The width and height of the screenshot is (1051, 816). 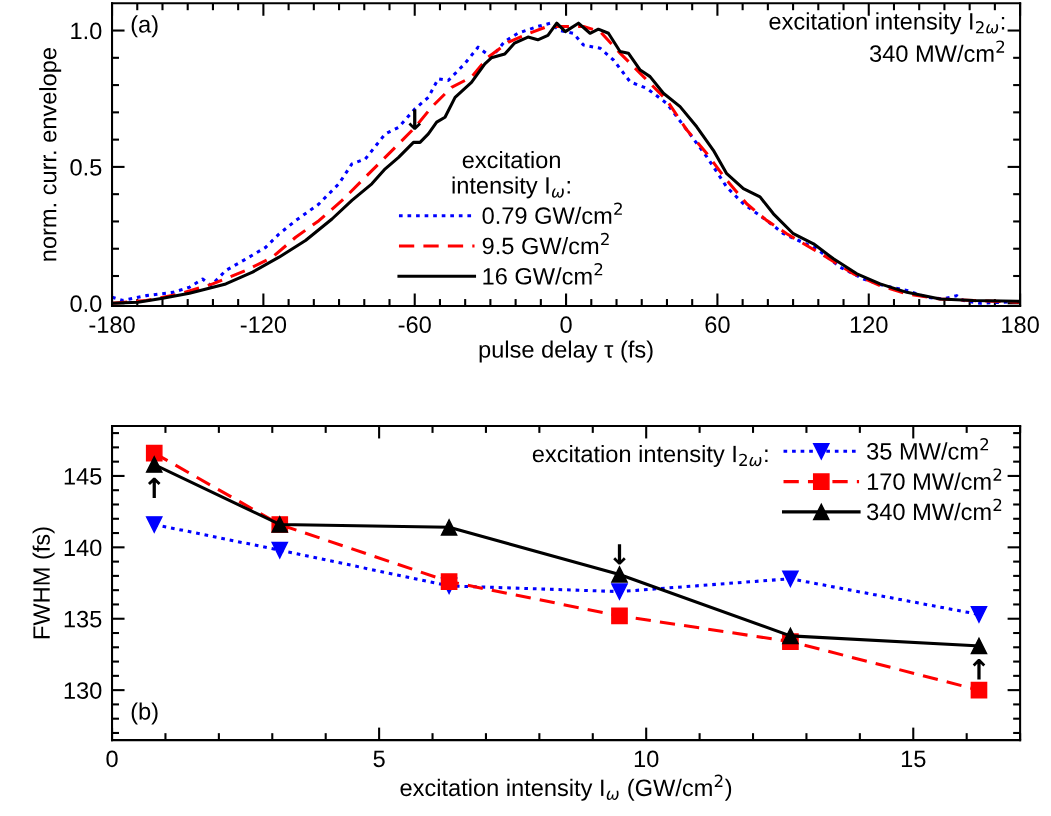 What do you see at coordinates (144, 26) in the screenshot?
I see `annotation: (a)` at bounding box center [144, 26].